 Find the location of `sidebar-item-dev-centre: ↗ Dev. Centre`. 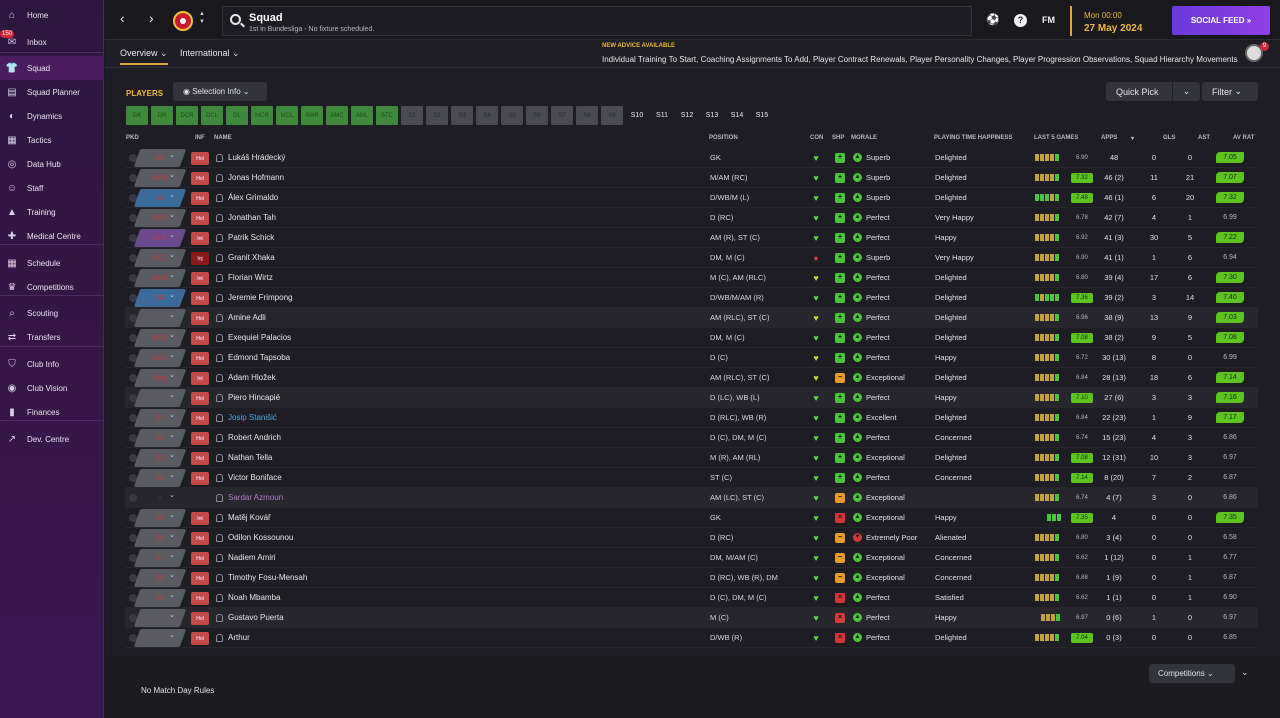

sidebar-item-dev-centre: ↗ Dev. Centre is located at coordinates (52, 439).